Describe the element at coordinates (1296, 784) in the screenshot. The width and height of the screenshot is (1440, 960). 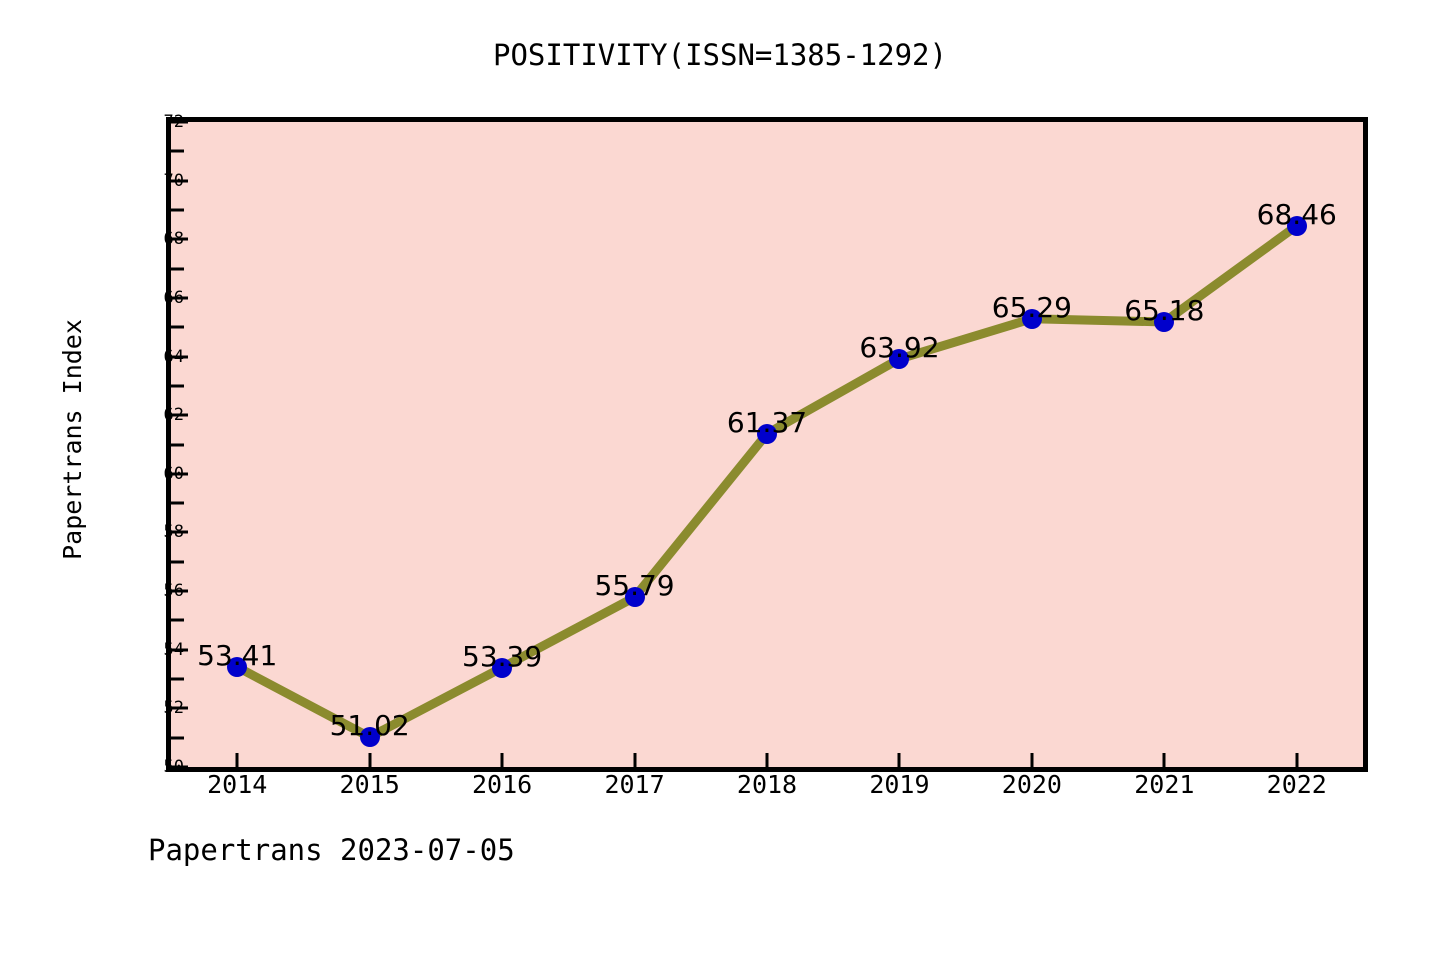
I see `x-tick-label: 2022` at that location.